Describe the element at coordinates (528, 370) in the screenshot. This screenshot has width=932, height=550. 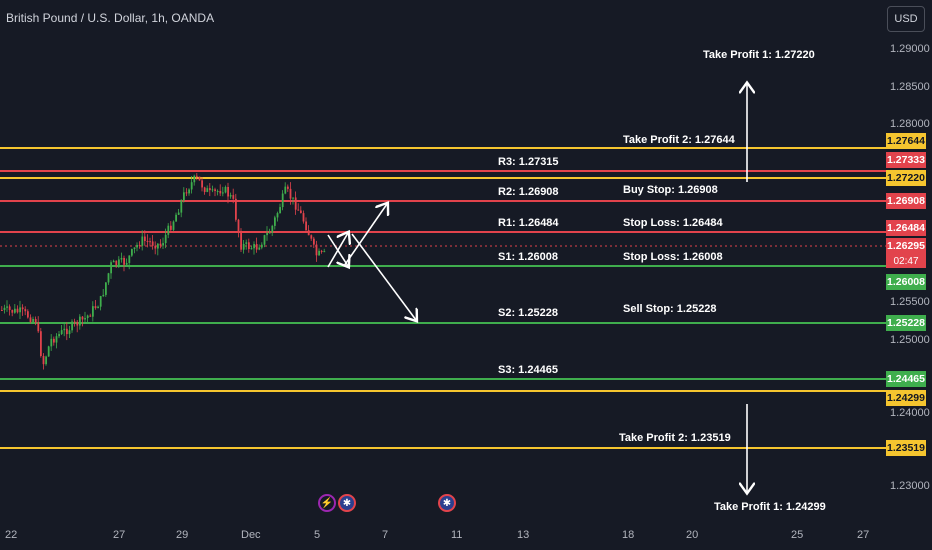
I see `label-s3: S3: 1.24465` at that location.